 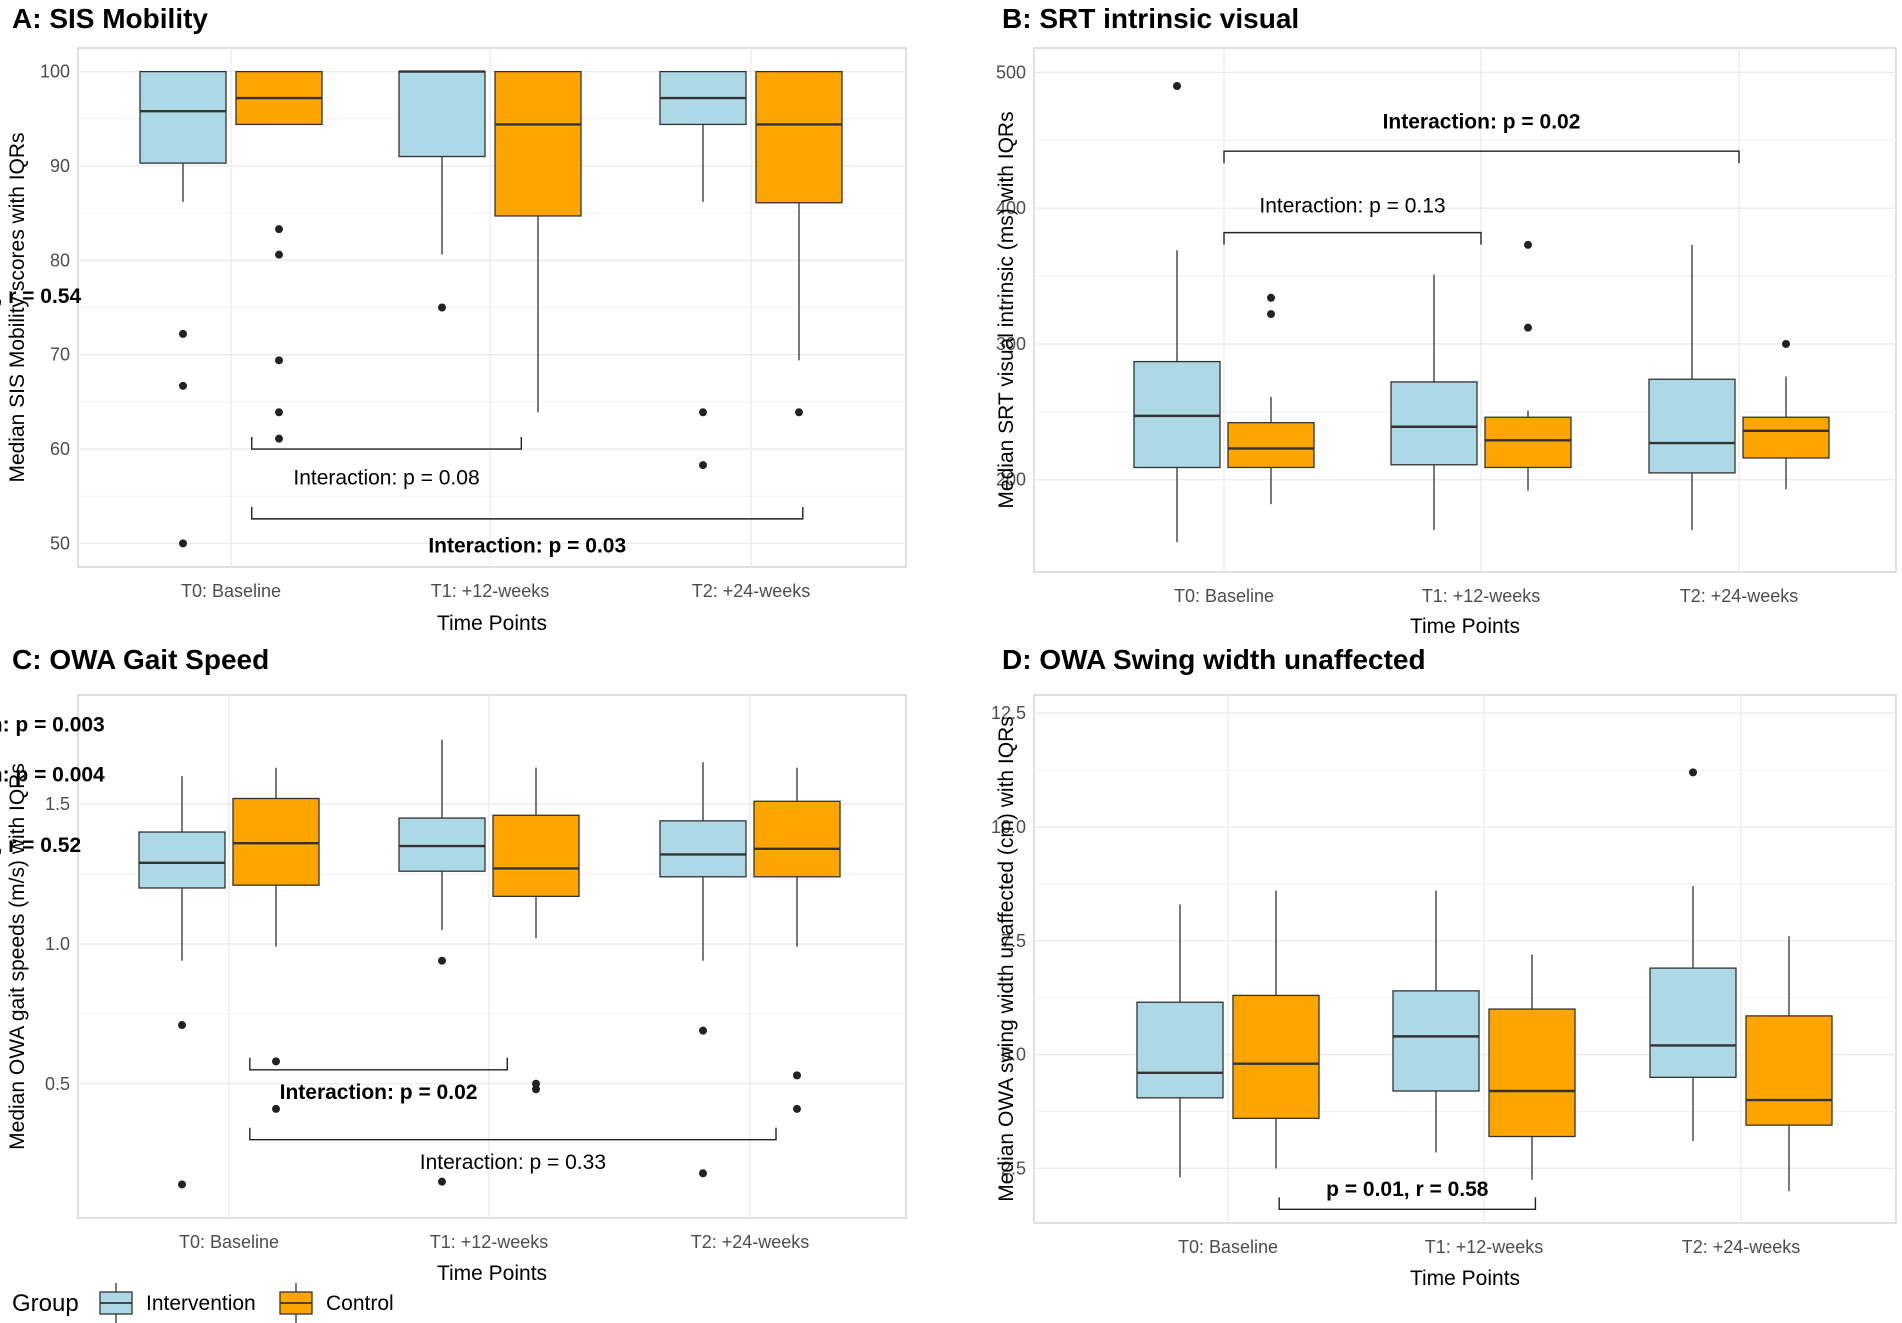 I want to click on y-tick-label: 400, so click(x=1011, y=208).